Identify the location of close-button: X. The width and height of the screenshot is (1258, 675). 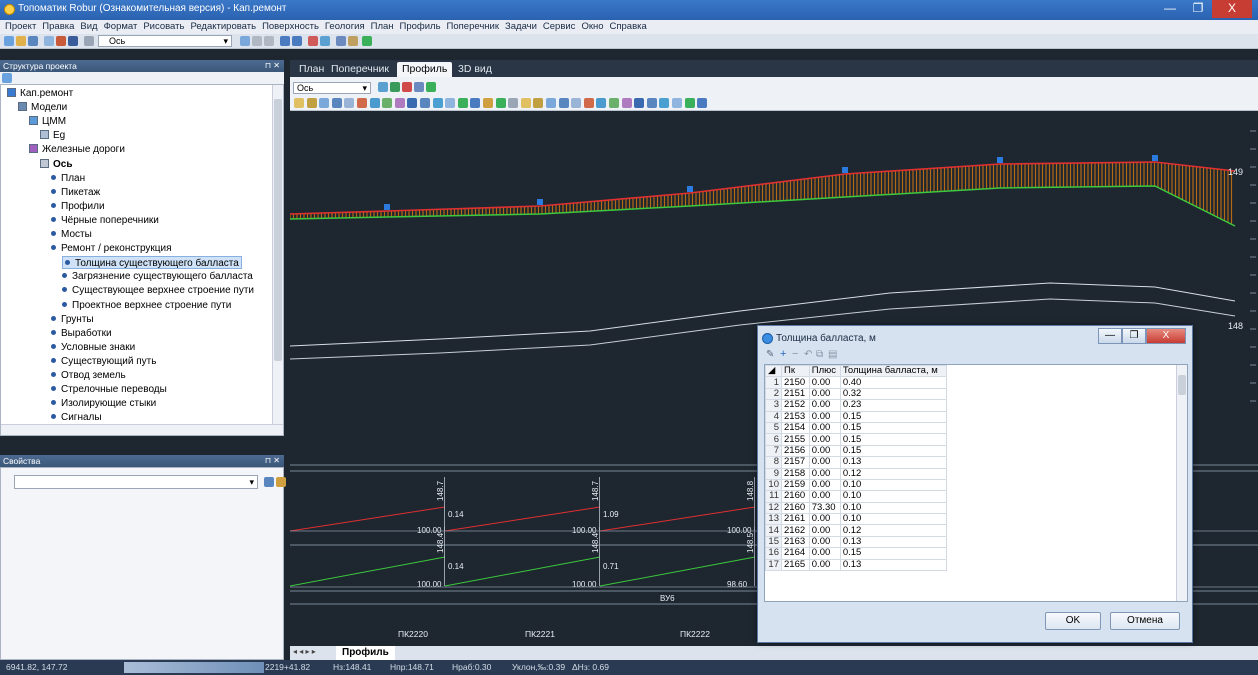
(1232, 9).